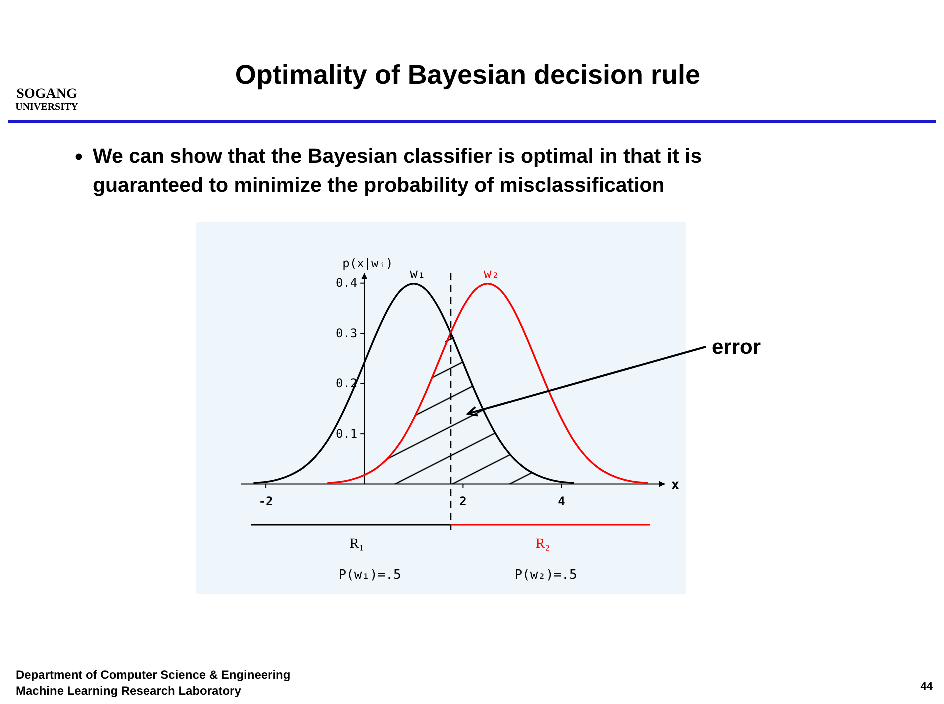  What do you see at coordinates (397, 171) in the screenshot?
I see `chart-subtitle: We can show that the Bayesian classifier is optimal in that it is guaranteed to minimize the probability of misclassification` at bounding box center [397, 171].